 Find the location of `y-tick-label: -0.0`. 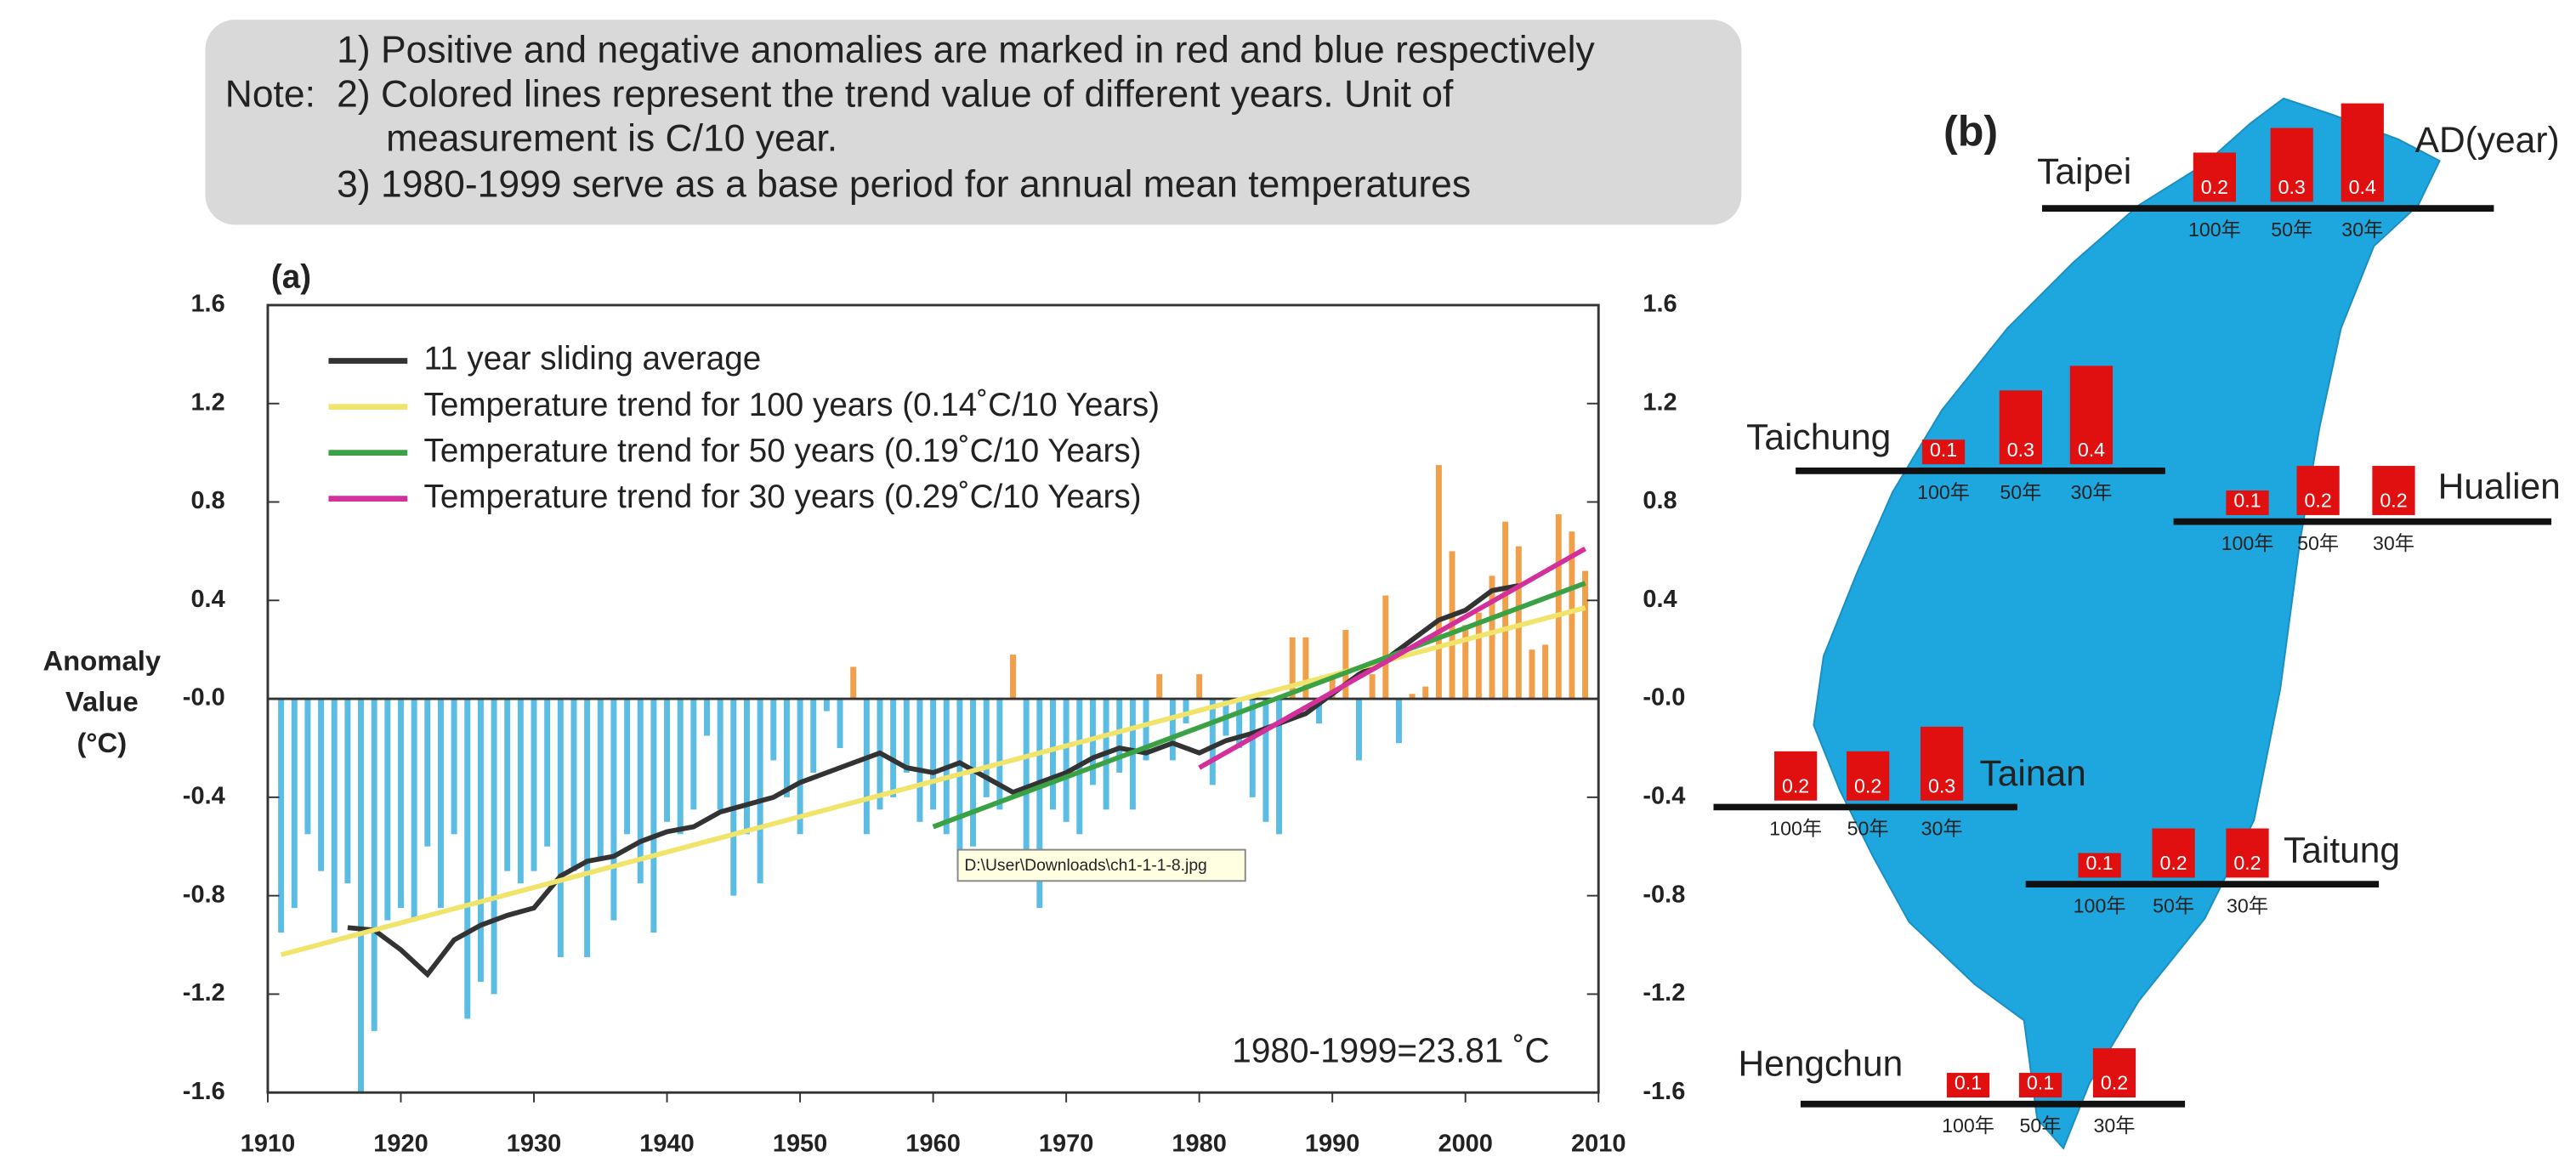

y-tick-label: -0.0 is located at coordinates (204, 698).